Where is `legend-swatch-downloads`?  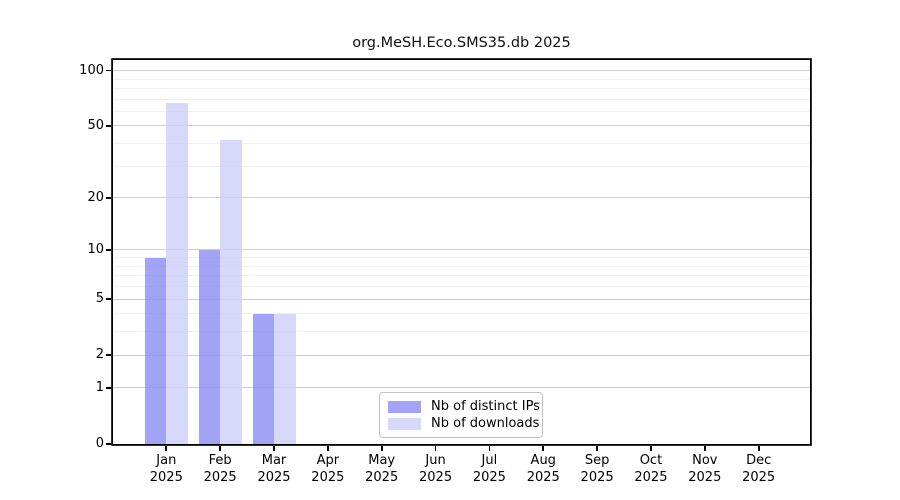
legend-swatch-downloads is located at coordinates (404, 423).